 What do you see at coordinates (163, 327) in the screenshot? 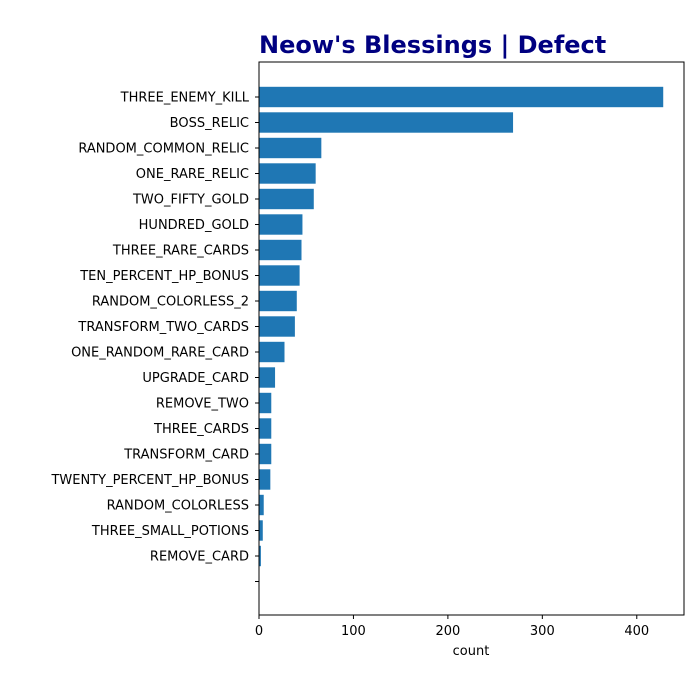
I see `y-tick-label: TRANSFORM_TWO_CARDS` at bounding box center [163, 327].